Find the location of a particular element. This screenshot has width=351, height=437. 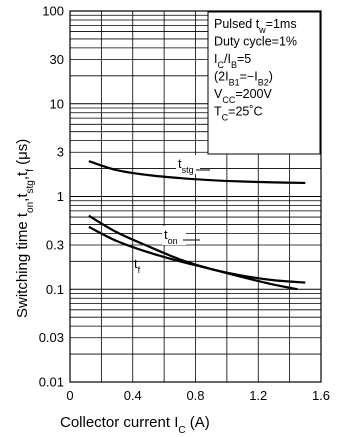

condition-line: Pulsed tw=1ms is located at coordinates (255, 26).